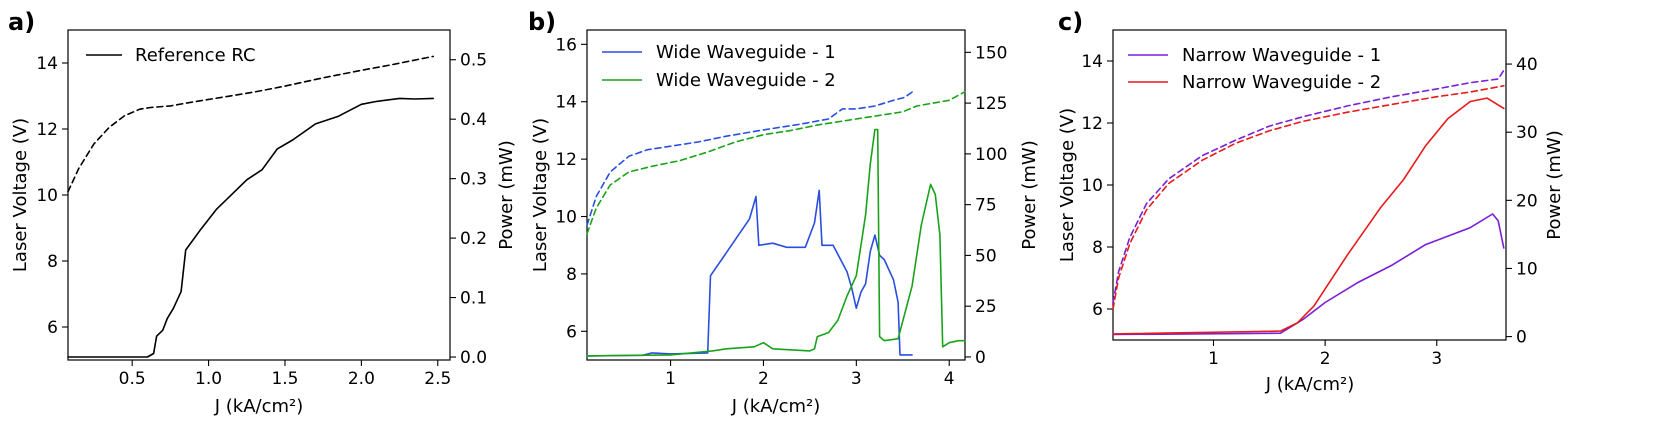 This screenshot has height=424, width=1661. Describe the element at coordinates (473, 120) in the screenshot. I see `y-right-tick-label-1-4: 0.4` at that location.